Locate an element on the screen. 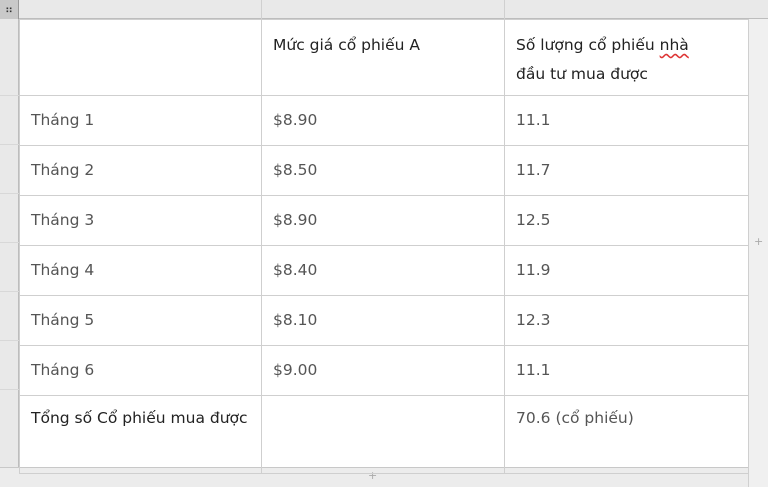  table-row: Tháng 4 $8.40 11.9 is located at coordinates (384, 270).